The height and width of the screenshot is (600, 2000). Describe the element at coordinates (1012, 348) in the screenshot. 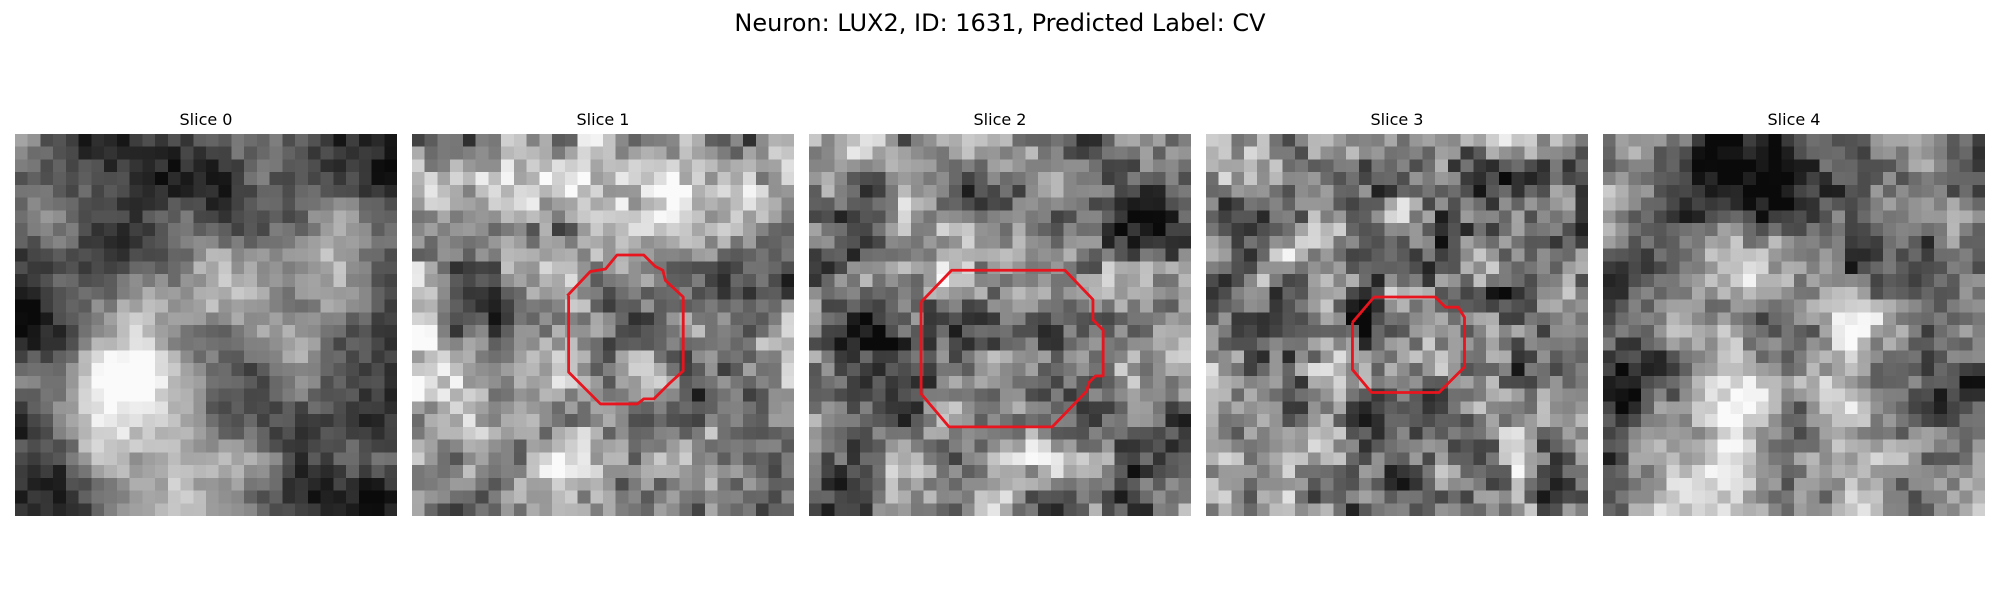

I see `panel-2-contour` at that location.